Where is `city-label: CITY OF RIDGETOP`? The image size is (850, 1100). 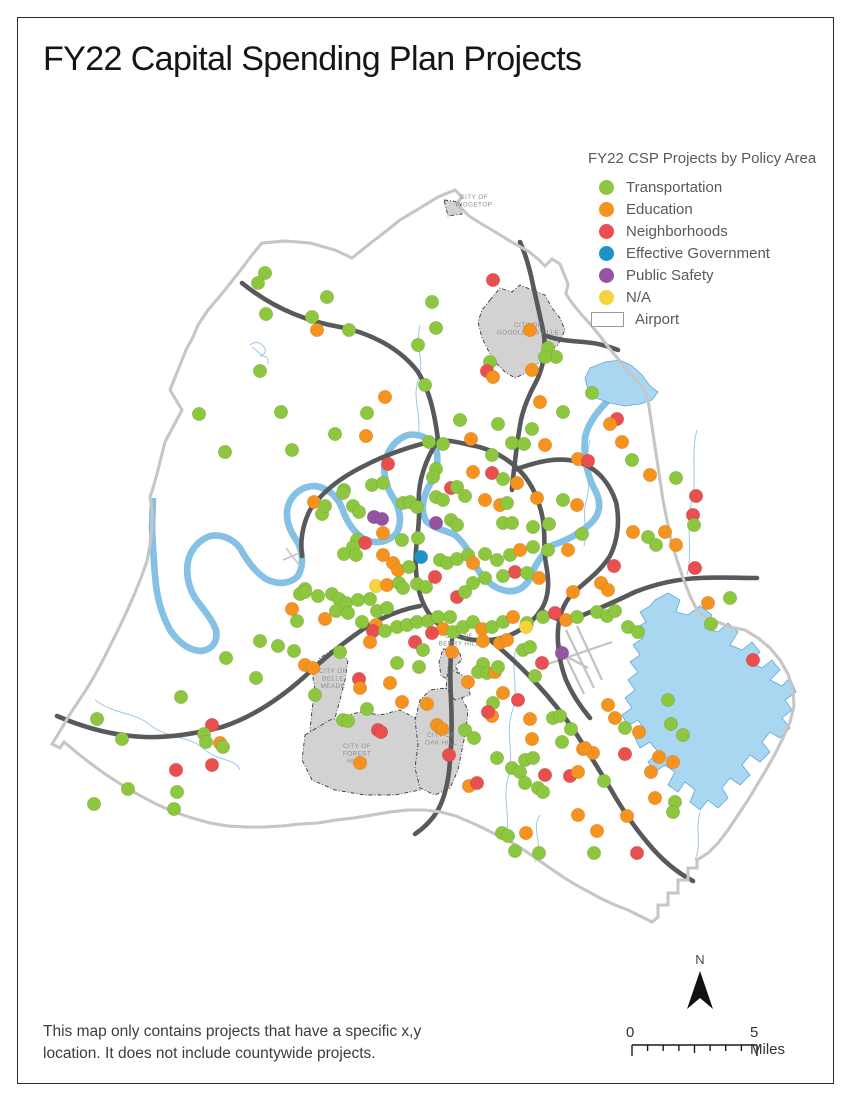
city-label: CITY OF RIDGETOP is located at coordinates (474, 201).